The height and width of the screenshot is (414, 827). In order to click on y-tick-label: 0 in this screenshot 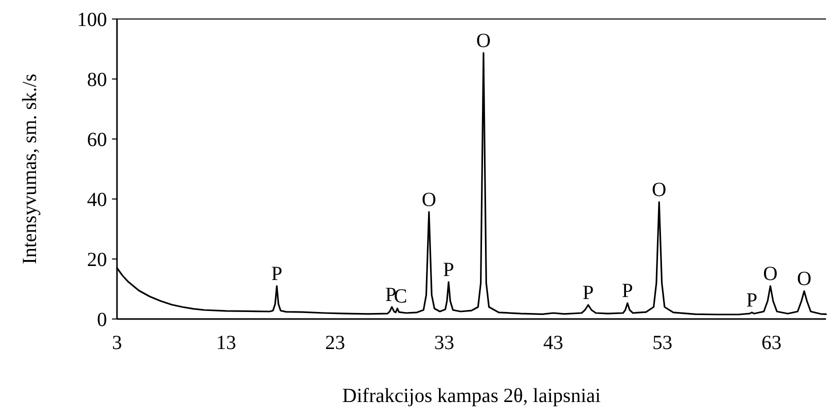, I will do `click(102, 320)`.